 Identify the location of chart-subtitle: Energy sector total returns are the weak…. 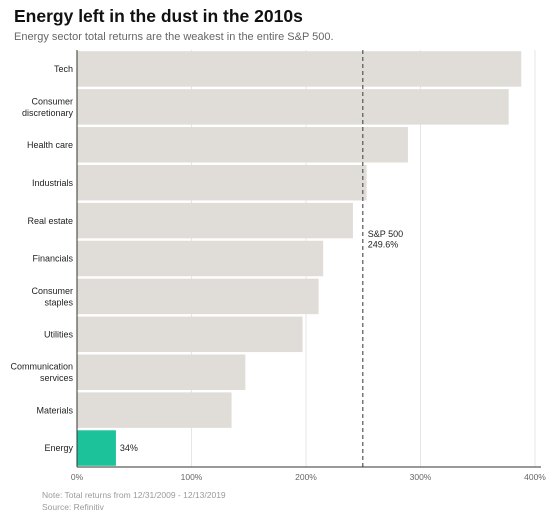
(174, 37).